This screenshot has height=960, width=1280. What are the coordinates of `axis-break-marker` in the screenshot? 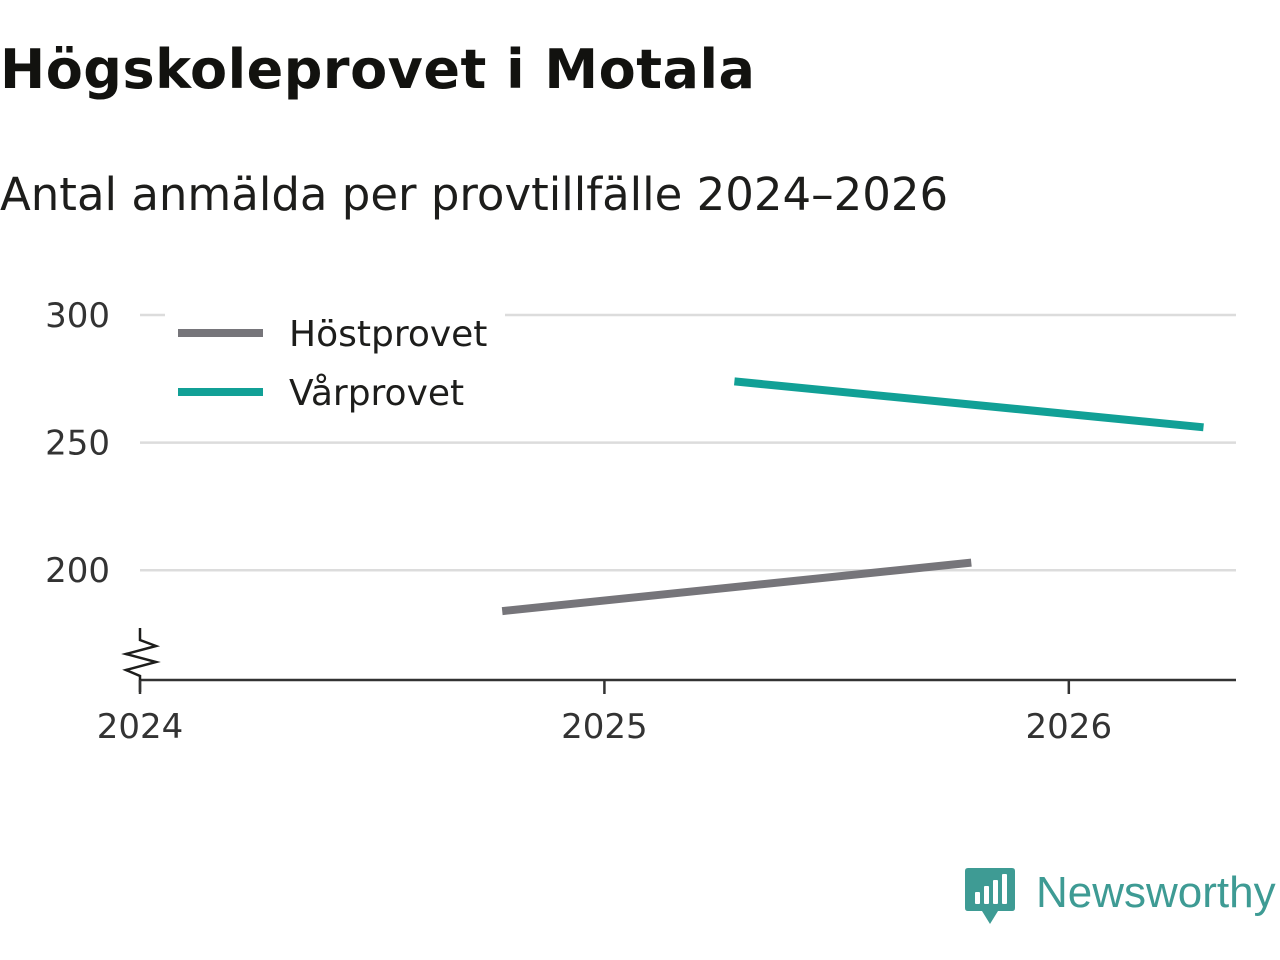 It's located at (141, 660).